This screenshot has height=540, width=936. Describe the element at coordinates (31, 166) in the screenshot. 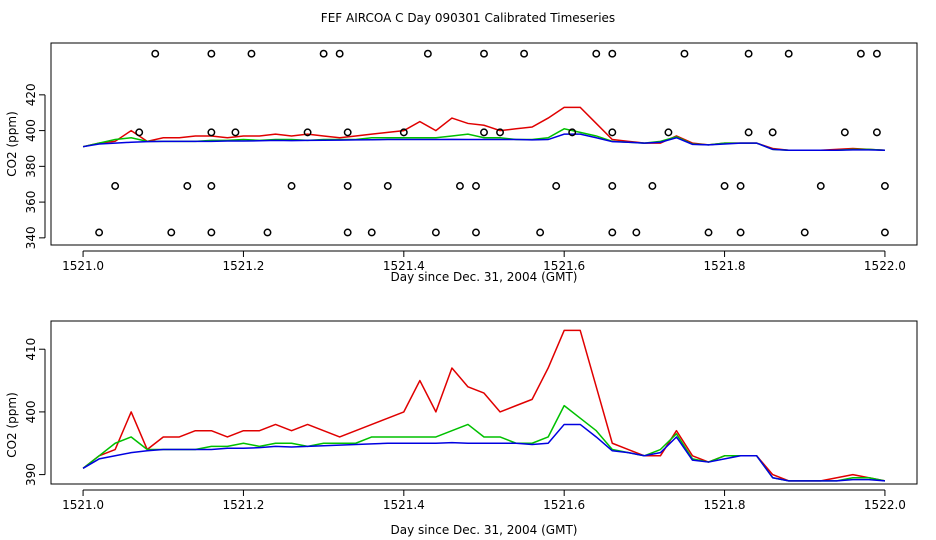

I see `top-y-tick-label: 380` at that location.